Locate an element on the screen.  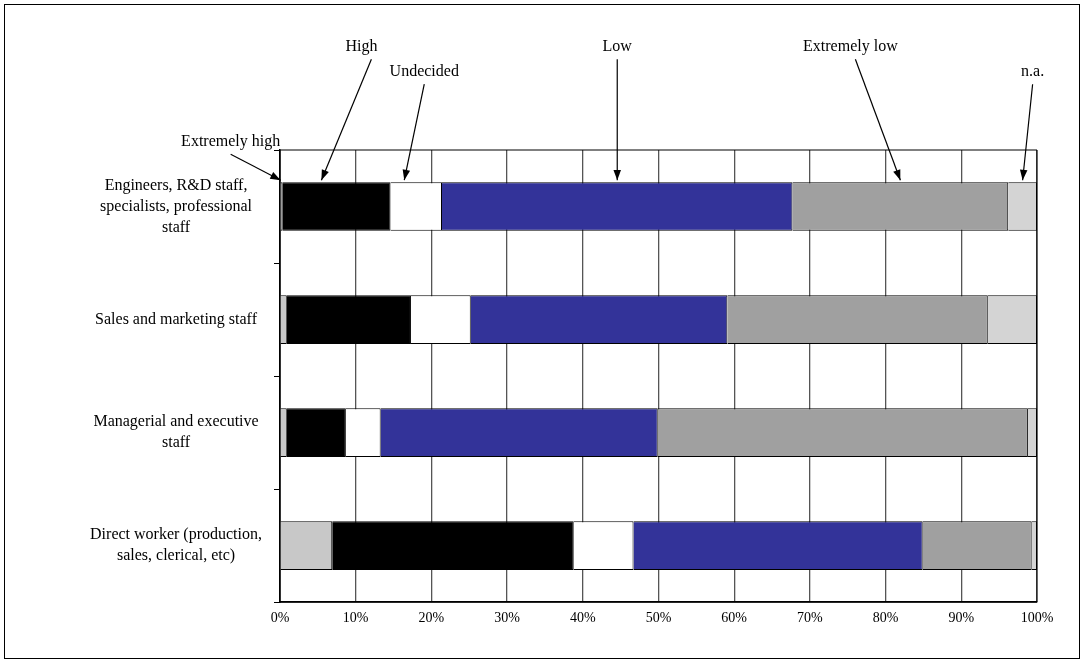
y-tick-label: Direct worker (production, sales, clerical, etc) is located at coordinates (176, 545).